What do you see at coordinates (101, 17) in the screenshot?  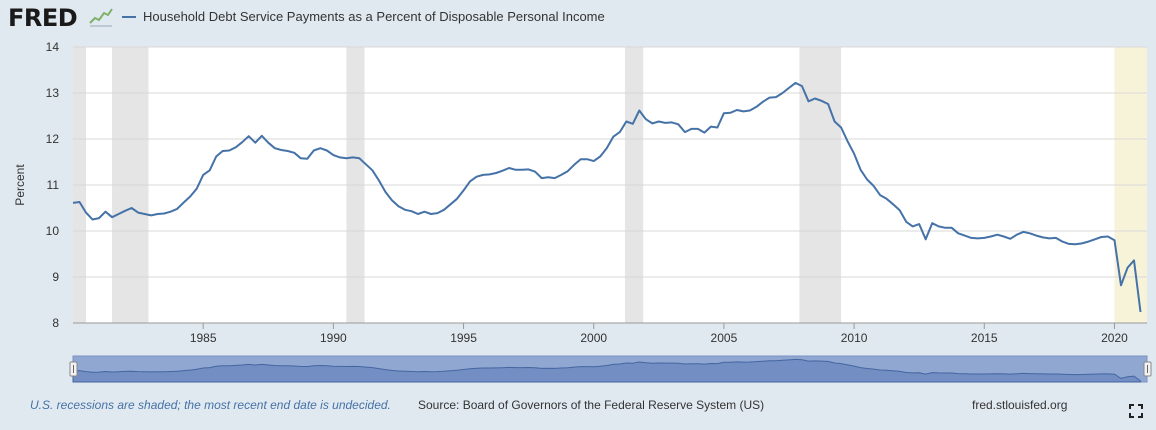 I see `fred-chart-icon` at bounding box center [101, 17].